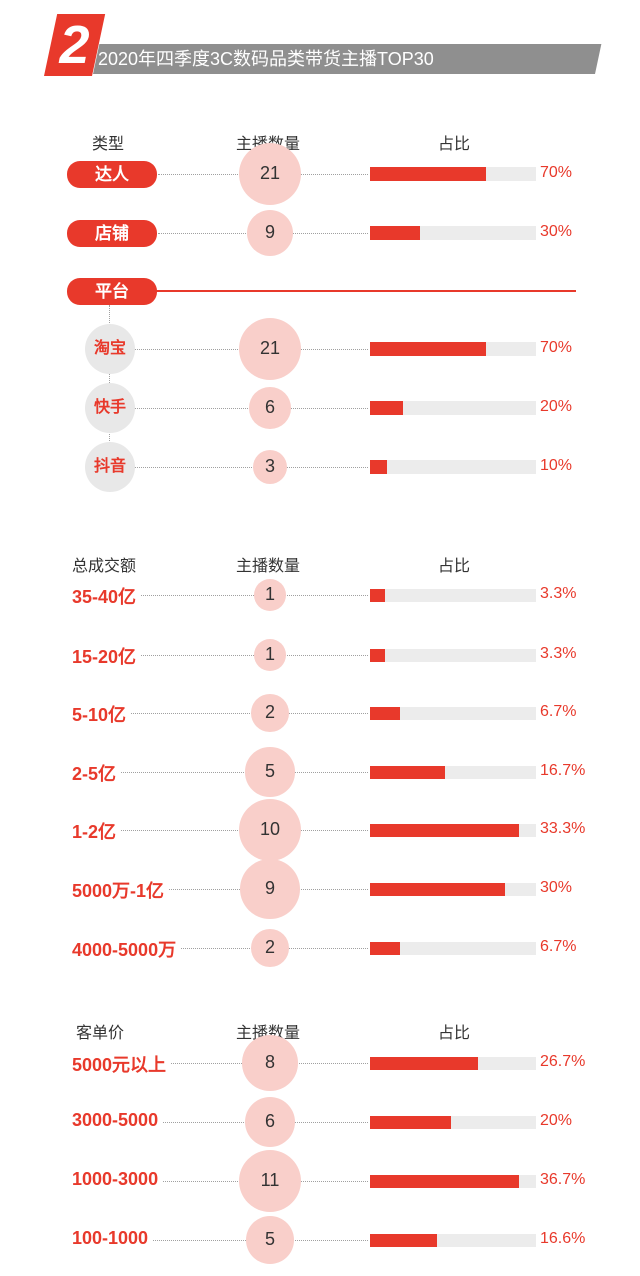 This screenshot has height=1276, width=640. I want to click on section-number: 2, so click(74, 45).